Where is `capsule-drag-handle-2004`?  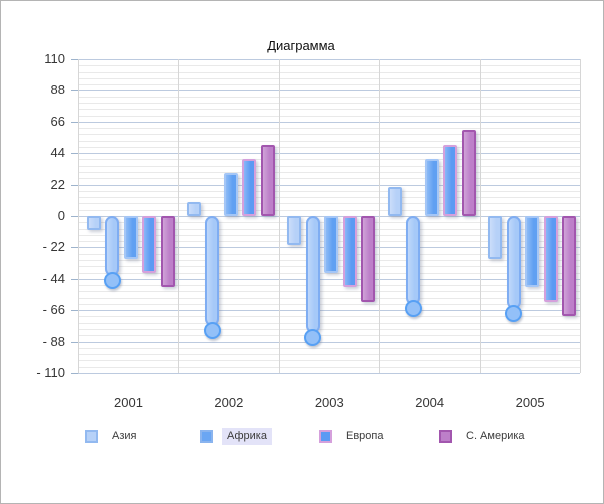 capsule-drag-handle-2004 is located at coordinates (413, 309).